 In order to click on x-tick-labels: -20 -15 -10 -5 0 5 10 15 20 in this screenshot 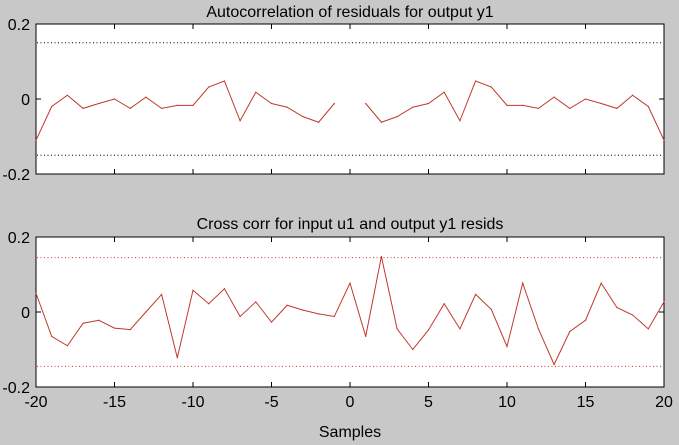, I will do `click(348, 402)`.